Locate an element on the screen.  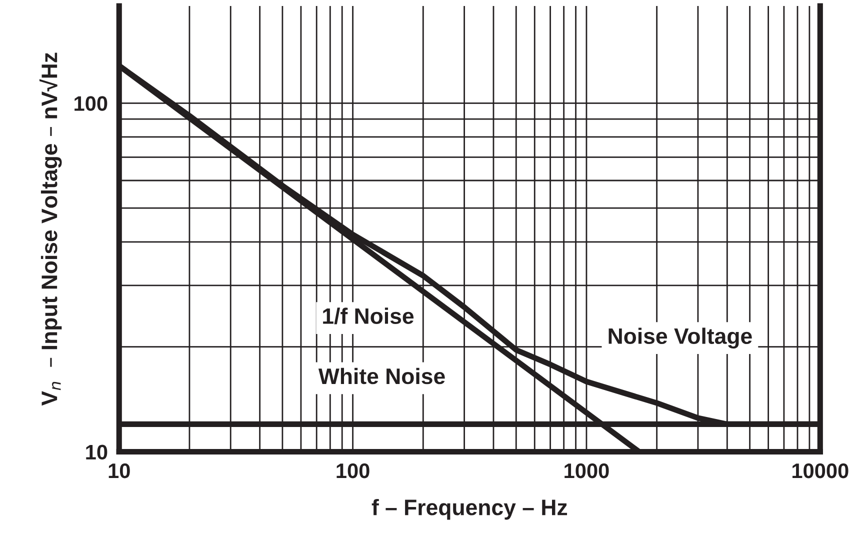
y-axis-title: V$_{n}$ – Input Noise Voltage – nV√Hz is located at coordinates (50, 229).